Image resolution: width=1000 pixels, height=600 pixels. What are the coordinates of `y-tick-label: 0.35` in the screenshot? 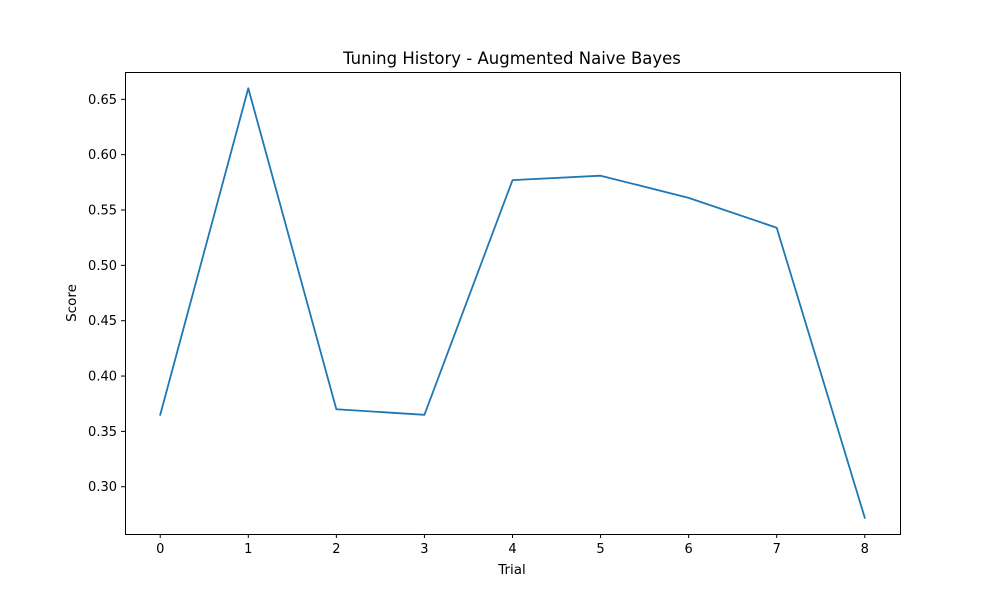 It's located at (102, 432).